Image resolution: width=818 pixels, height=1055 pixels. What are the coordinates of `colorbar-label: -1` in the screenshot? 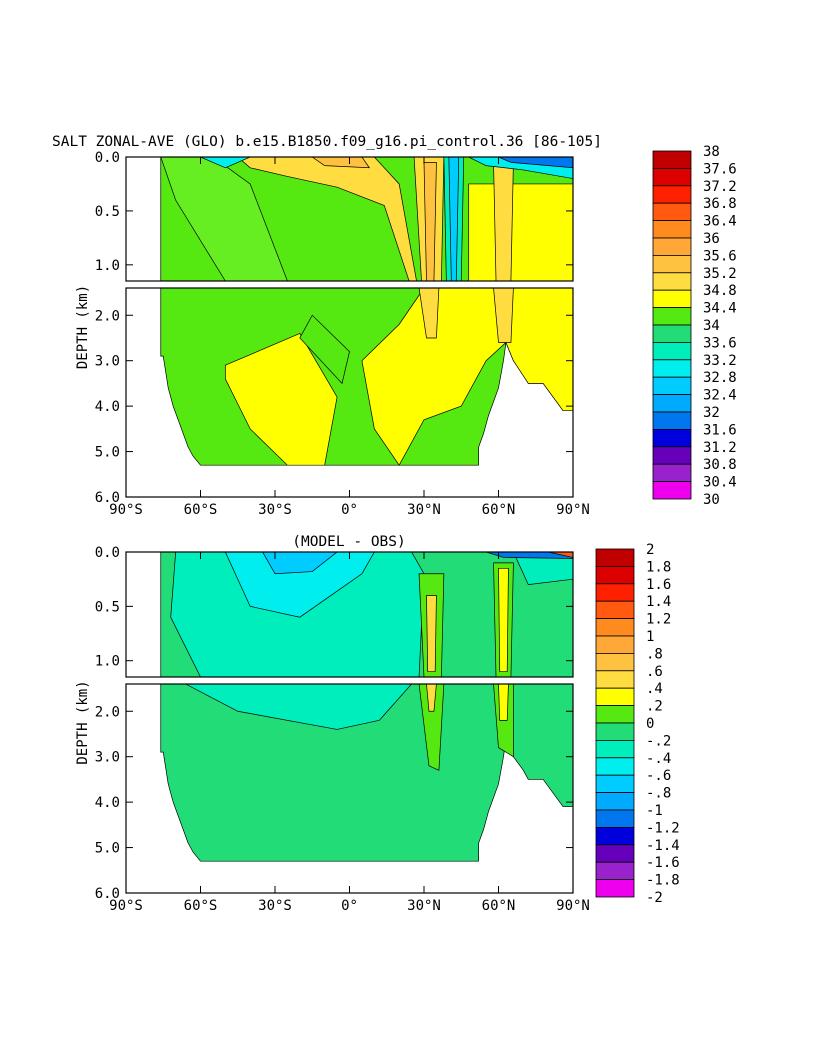 It's located at (654, 811).